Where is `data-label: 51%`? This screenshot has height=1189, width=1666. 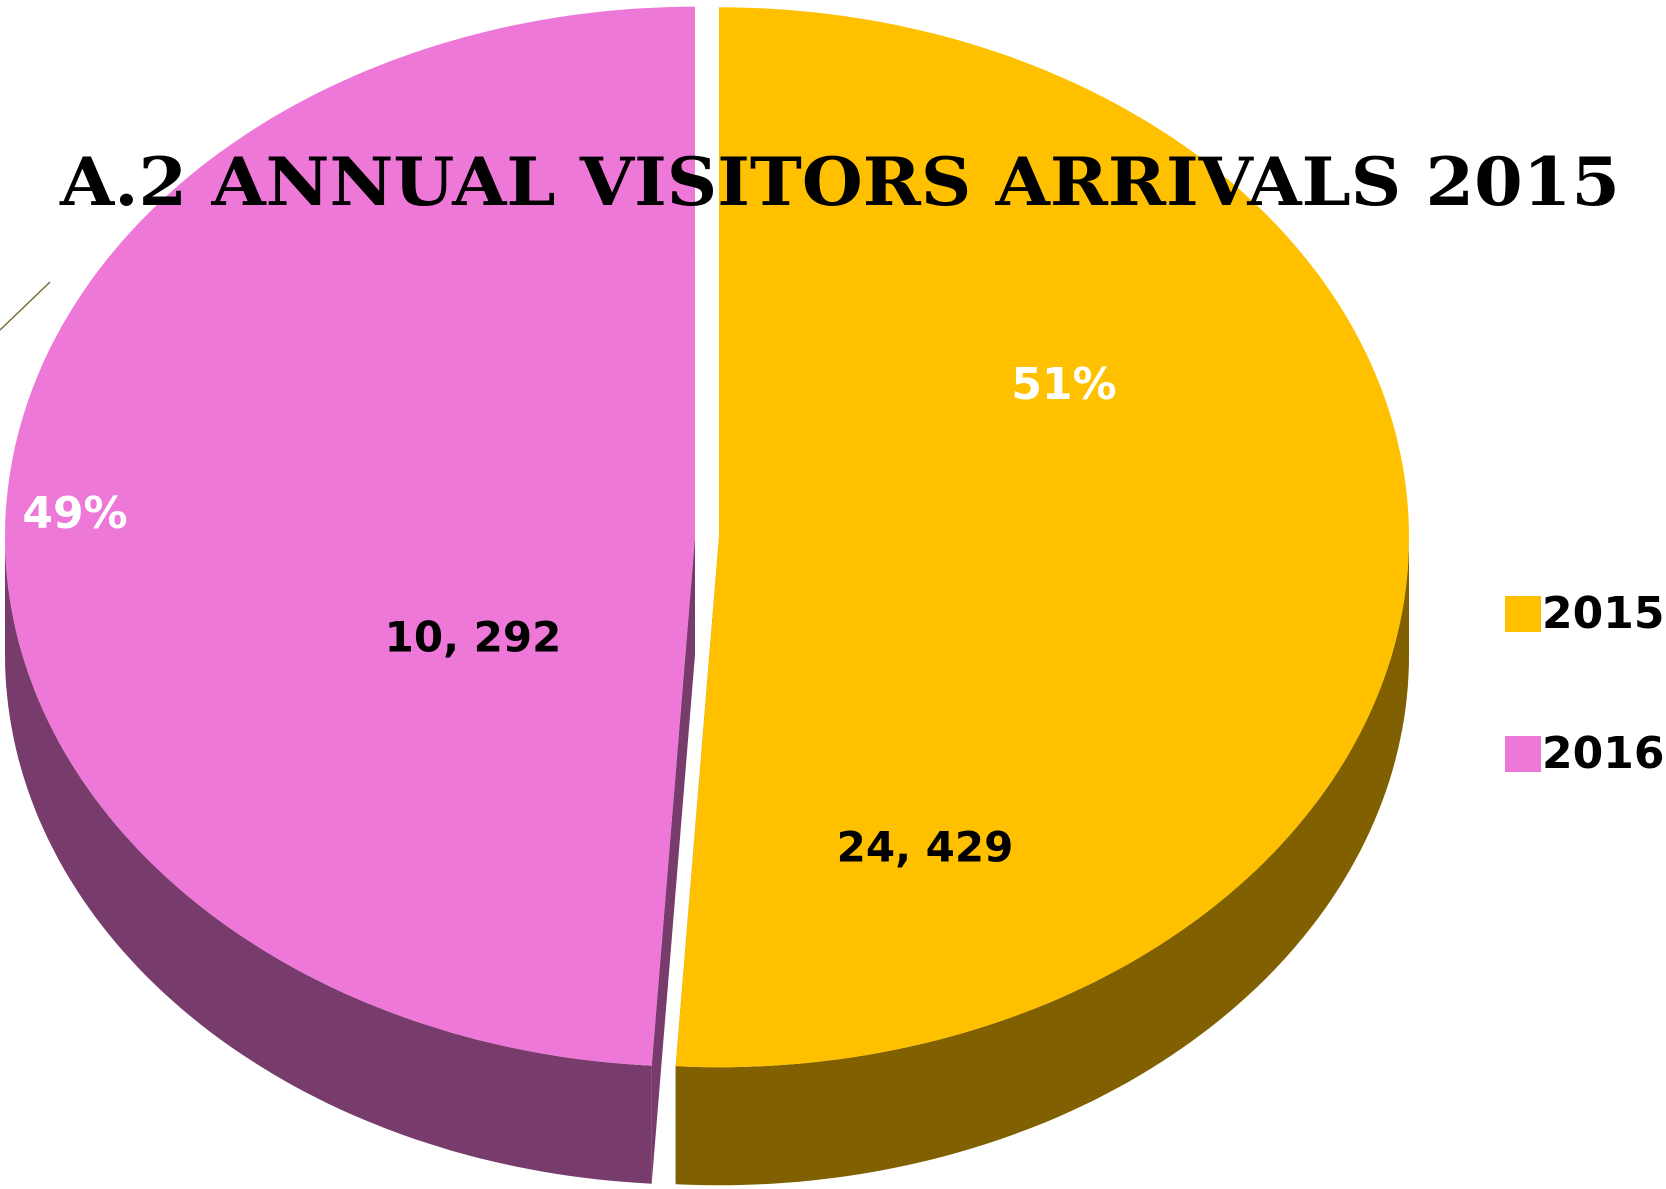
data-label: 51% is located at coordinates (1063, 384).